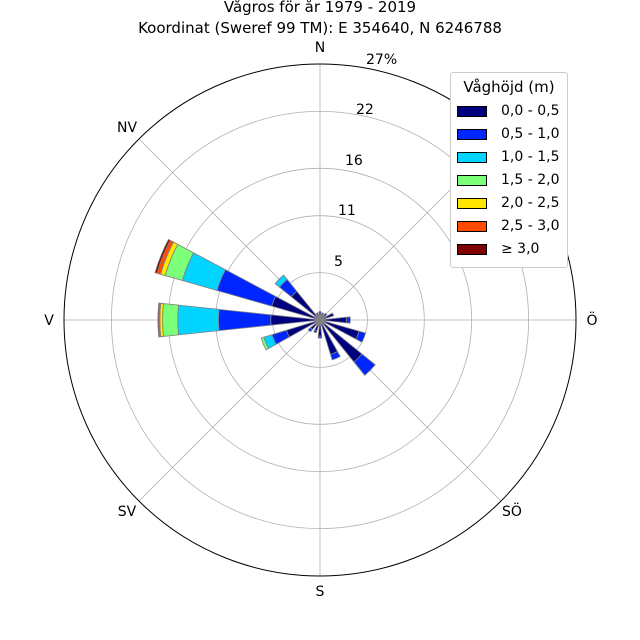 This screenshot has height=640, width=640. What do you see at coordinates (49, 321) in the screenshot?
I see `dir-label-v: V` at bounding box center [49, 321].